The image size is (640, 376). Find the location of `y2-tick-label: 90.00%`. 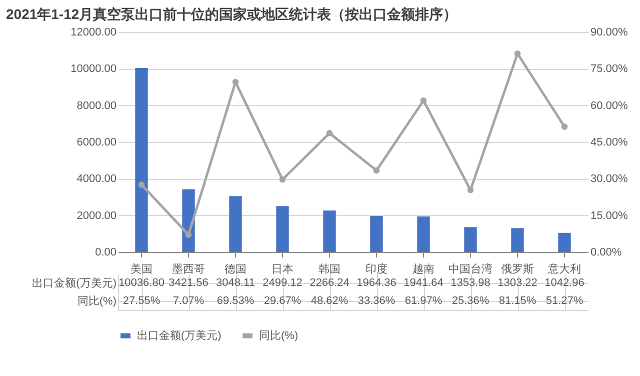

y2-tick-label: 90.00% is located at coordinates (609, 32).